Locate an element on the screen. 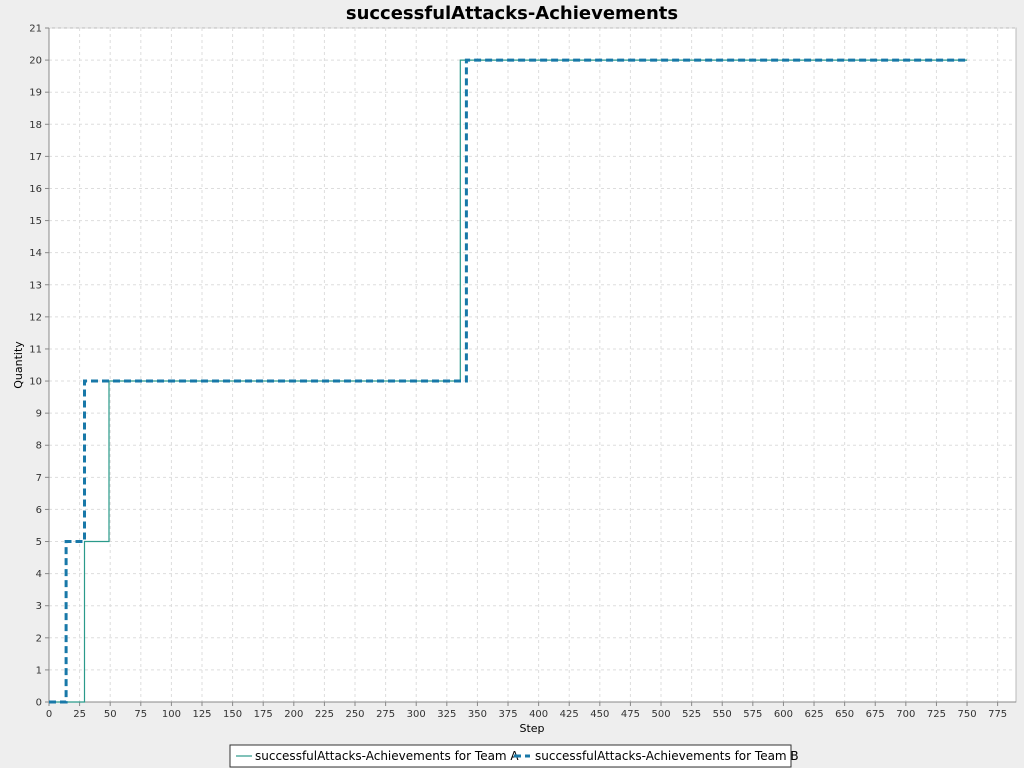  x-tick-label: 500 is located at coordinates (660, 714).